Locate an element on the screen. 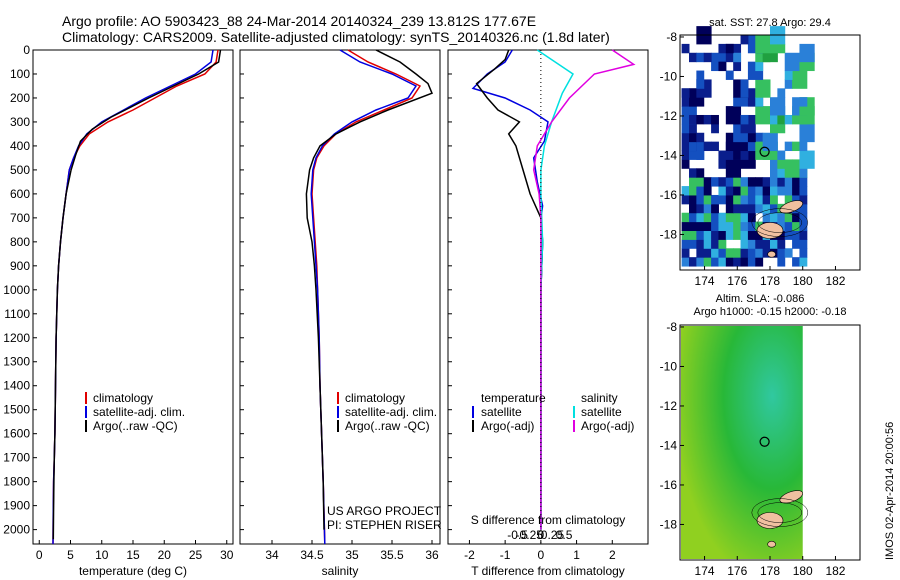 The image size is (900, 580). lat-tick-label: -14 is located at coordinates (669, 445).